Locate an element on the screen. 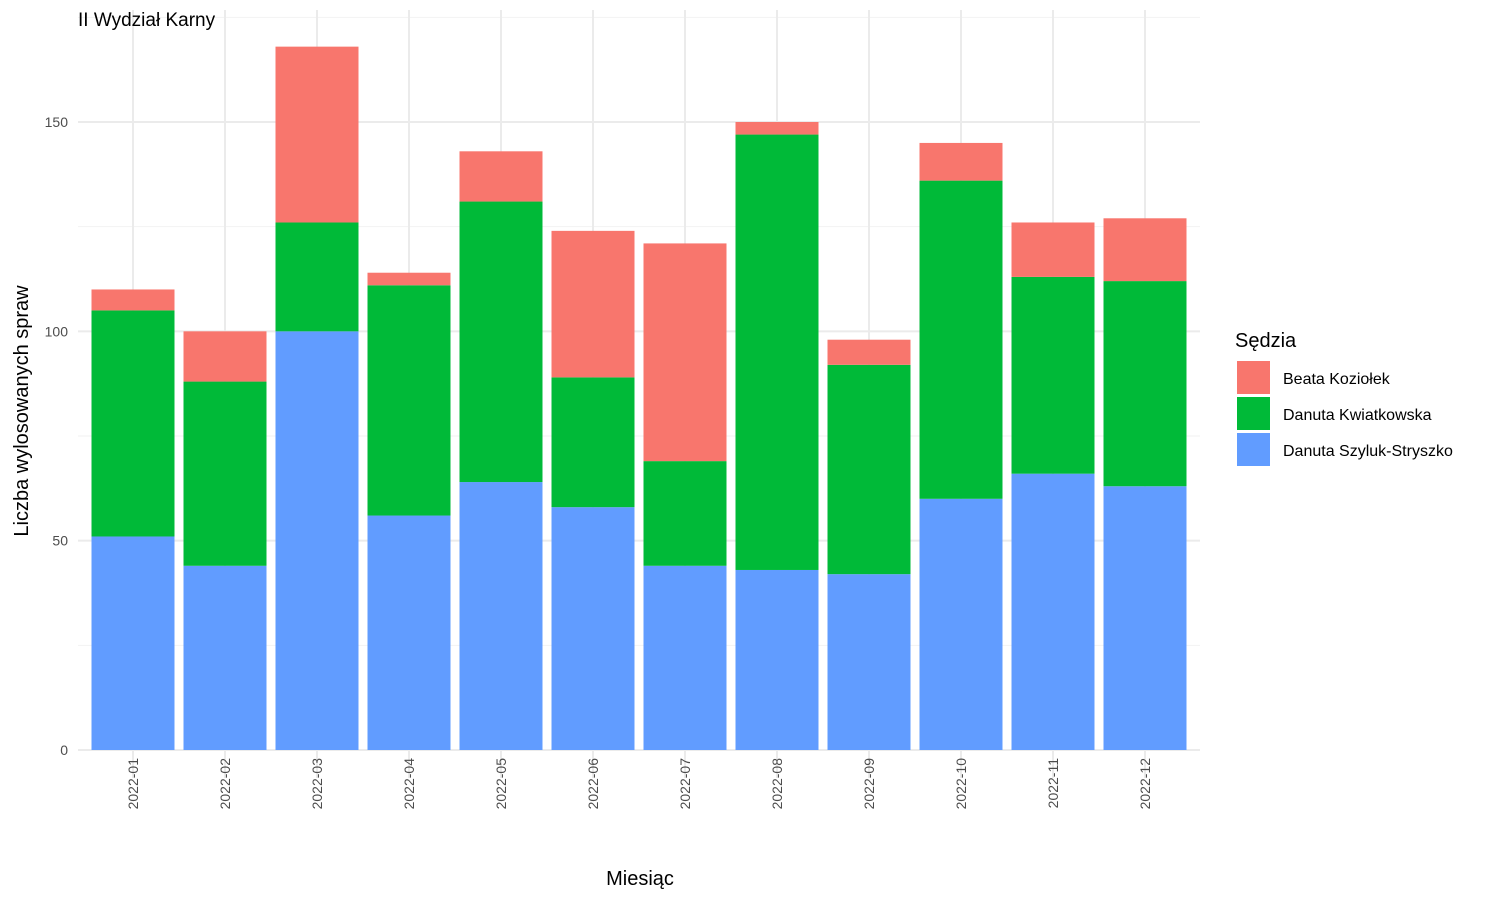 The image size is (1500, 900). y-tick-label: 50 is located at coordinates (60, 541).